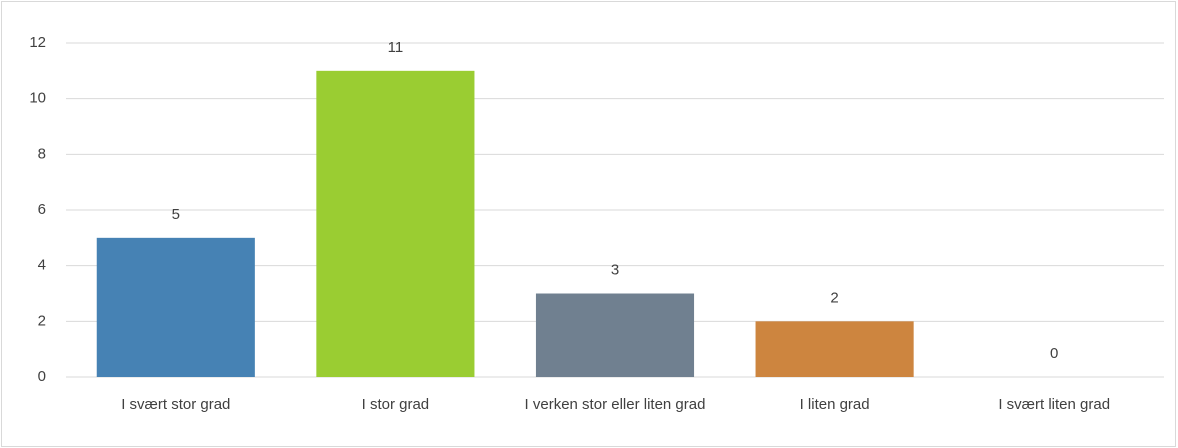 The height and width of the screenshot is (448, 1178). Describe the element at coordinates (834, 297) in the screenshot. I see `value-label: 2` at that location.